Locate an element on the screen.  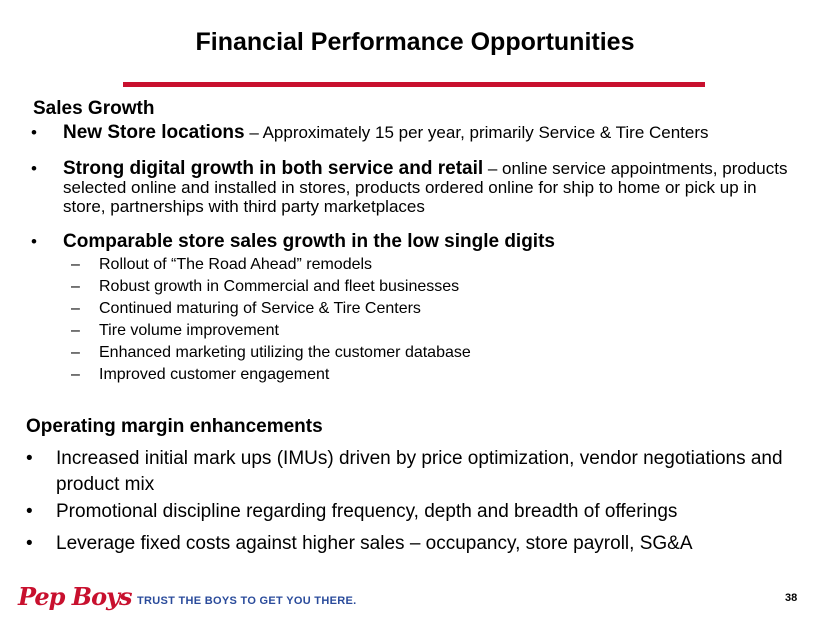
sub-bullet: – Rollout of “The Road Ahead” remodels is located at coordinates (222, 264).